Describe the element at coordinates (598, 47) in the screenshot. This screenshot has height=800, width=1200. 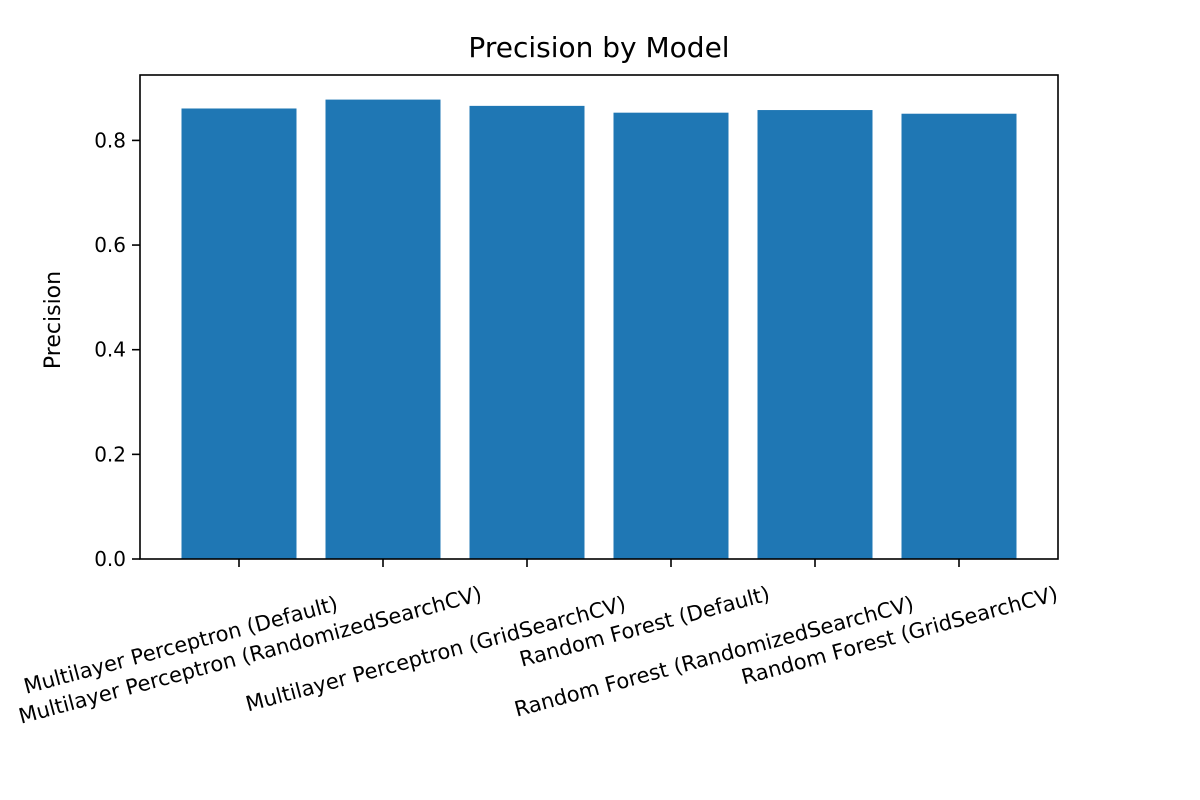
I see `chart-title: Precision by Model` at that location.